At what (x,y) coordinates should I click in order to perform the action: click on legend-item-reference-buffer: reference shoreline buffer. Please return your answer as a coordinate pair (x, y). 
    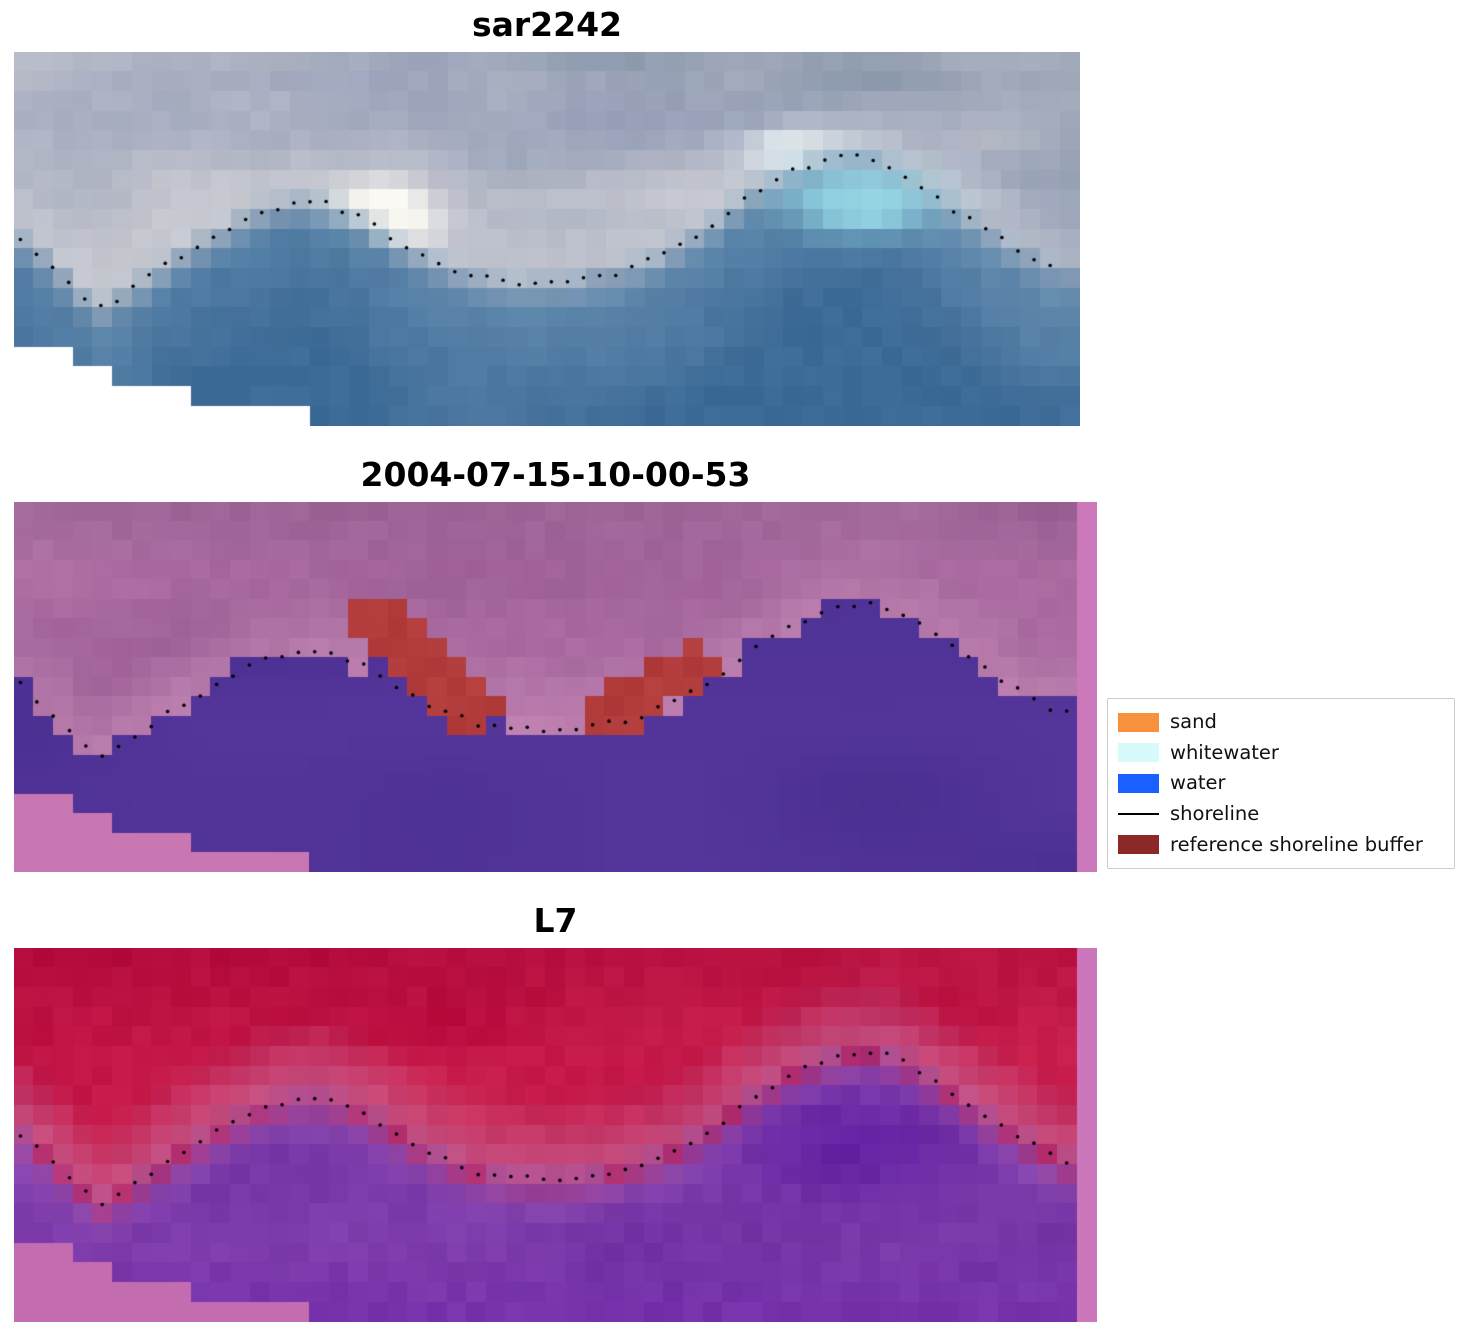
    Looking at the image, I should click on (1281, 844).